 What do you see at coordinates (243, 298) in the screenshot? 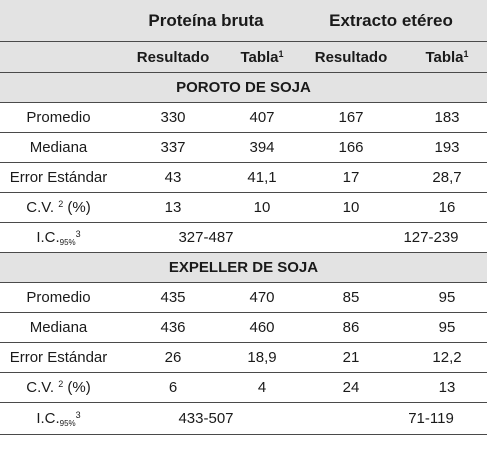
I see `table-row: Promedio 435 470 85 95` at bounding box center [243, 298].